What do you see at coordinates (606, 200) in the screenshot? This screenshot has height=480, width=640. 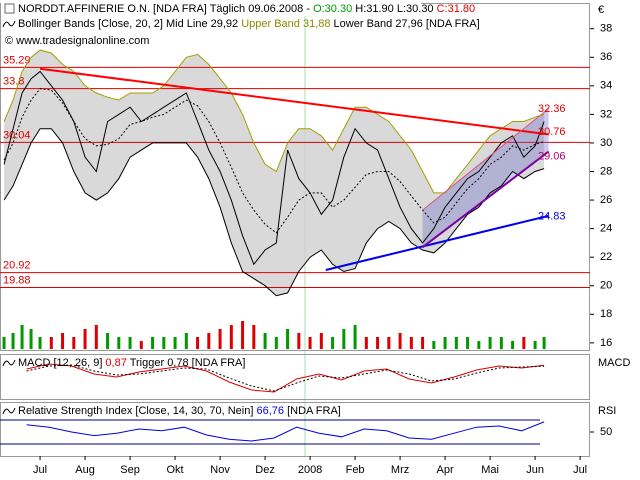 I see `y-tick-label: 26` at bounding box center [606, 200].